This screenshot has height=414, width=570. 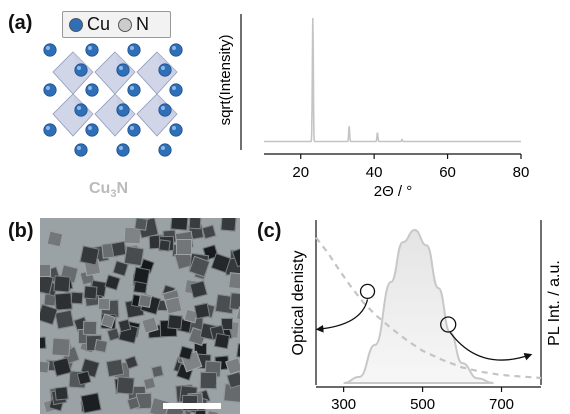 I want to click on xrd-x-tick-label: 40, so click(x=374, y=172).